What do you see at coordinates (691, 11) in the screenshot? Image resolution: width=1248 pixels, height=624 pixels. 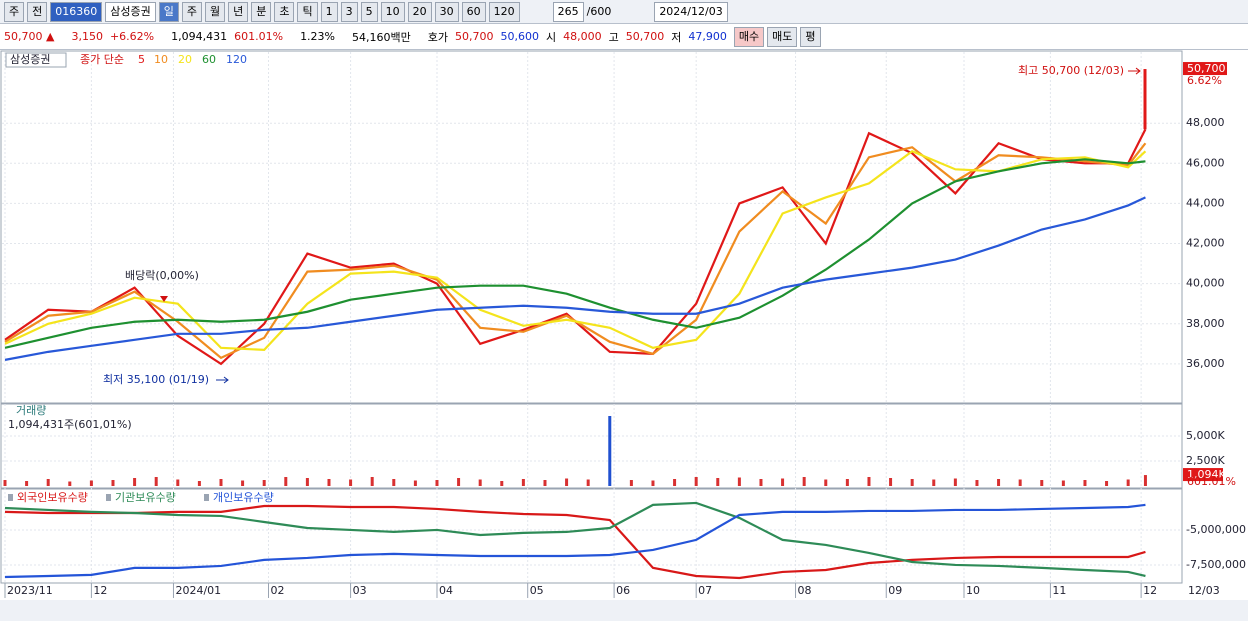 I see `date: 2024/12/03` at bounding box center [691, 11].